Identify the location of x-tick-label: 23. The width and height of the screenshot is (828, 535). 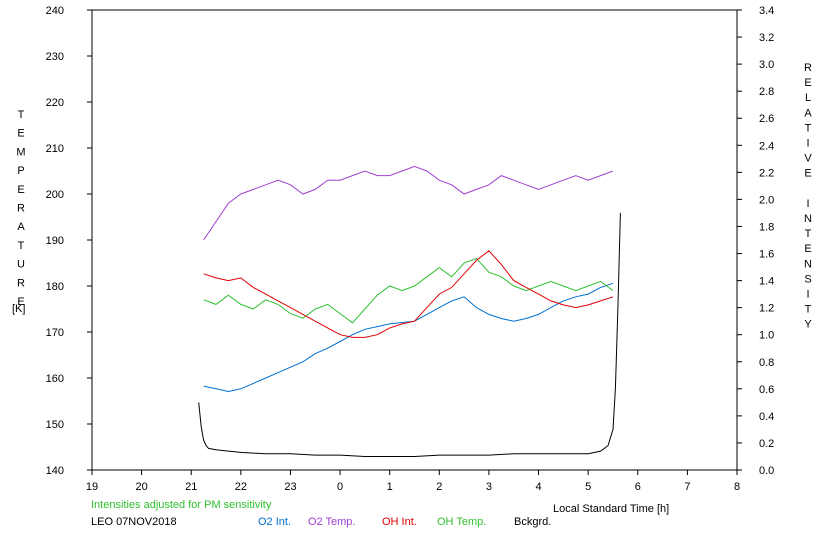
(290, 487).